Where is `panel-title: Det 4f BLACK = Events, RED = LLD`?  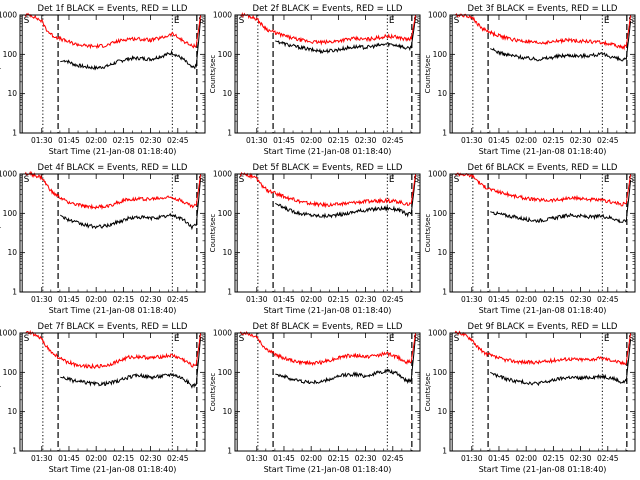
panel-title: Det 4f BLACK = Events, RED = LLD is located at coordinates (113, 168).